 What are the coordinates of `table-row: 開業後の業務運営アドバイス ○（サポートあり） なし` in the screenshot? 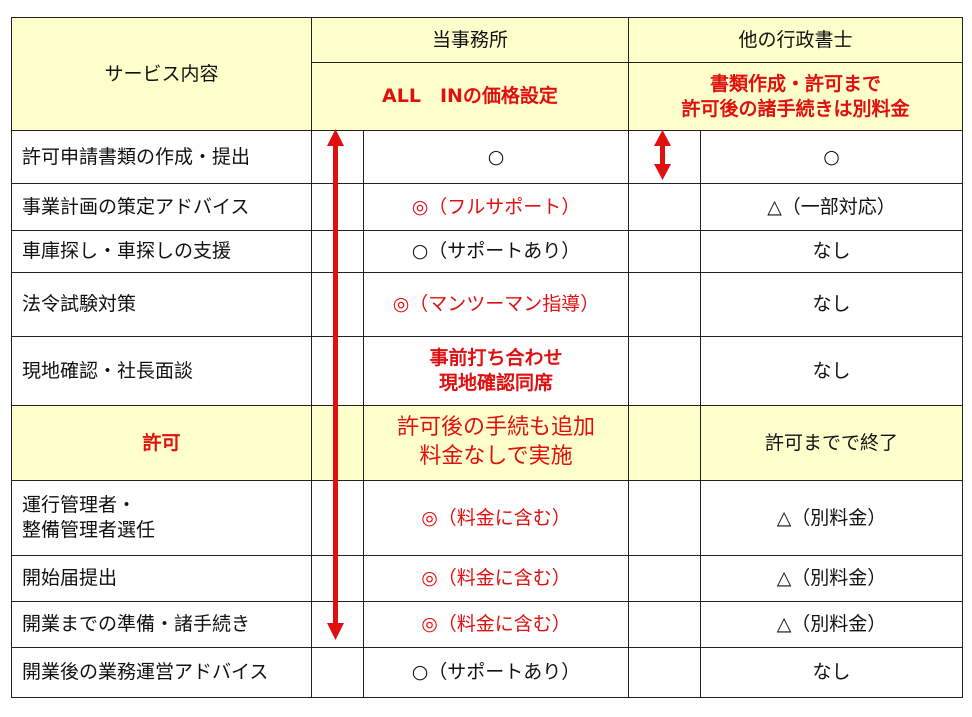 It's located at (487, 672).